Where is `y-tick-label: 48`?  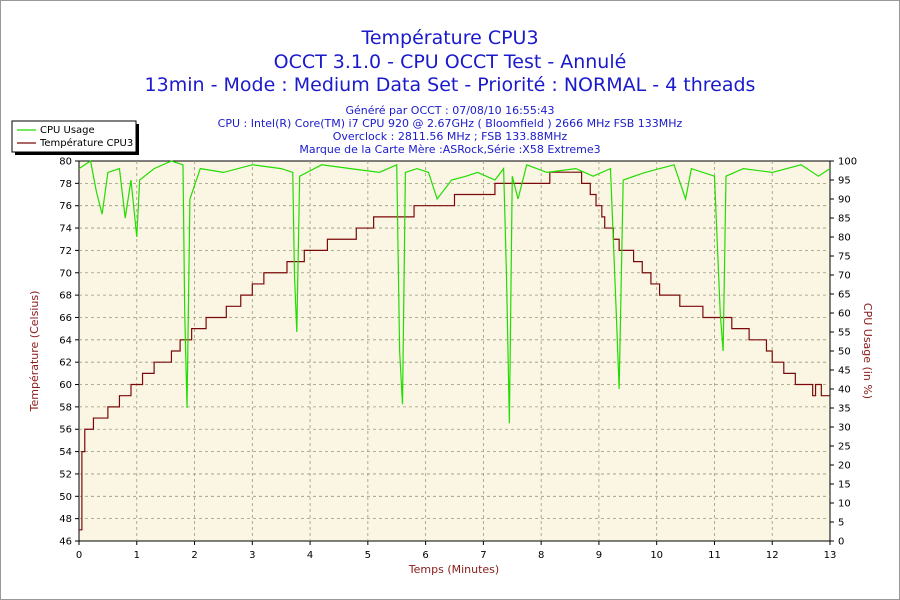 y-tick-label: 48 is located at coordinates (65, 519).